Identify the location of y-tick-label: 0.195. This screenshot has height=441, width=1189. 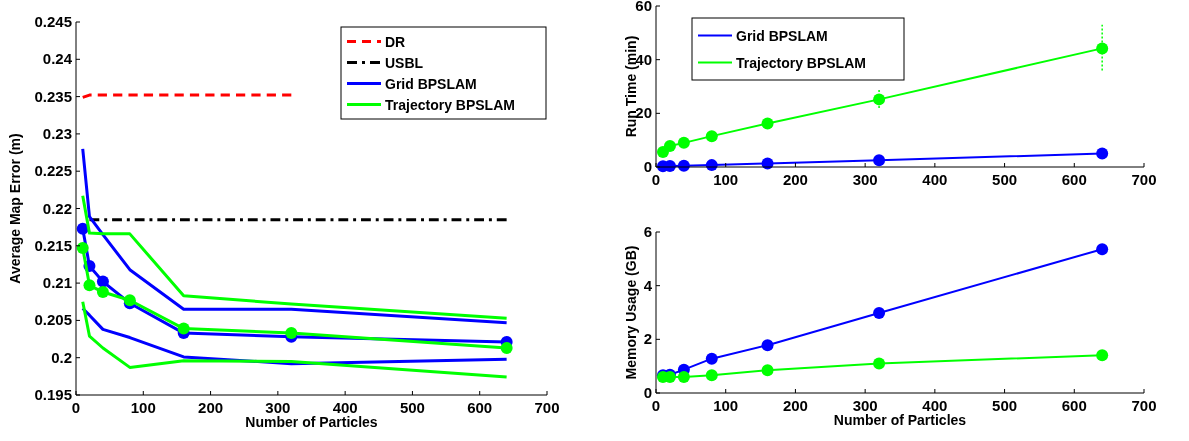
(53, 394).